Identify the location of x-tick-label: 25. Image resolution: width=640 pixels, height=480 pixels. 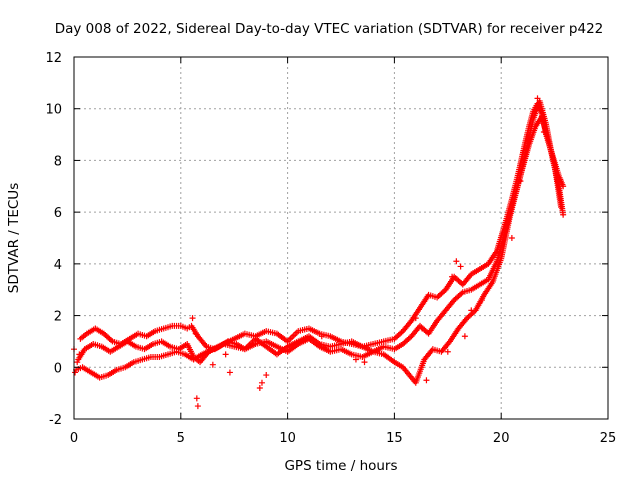
(608, 438).